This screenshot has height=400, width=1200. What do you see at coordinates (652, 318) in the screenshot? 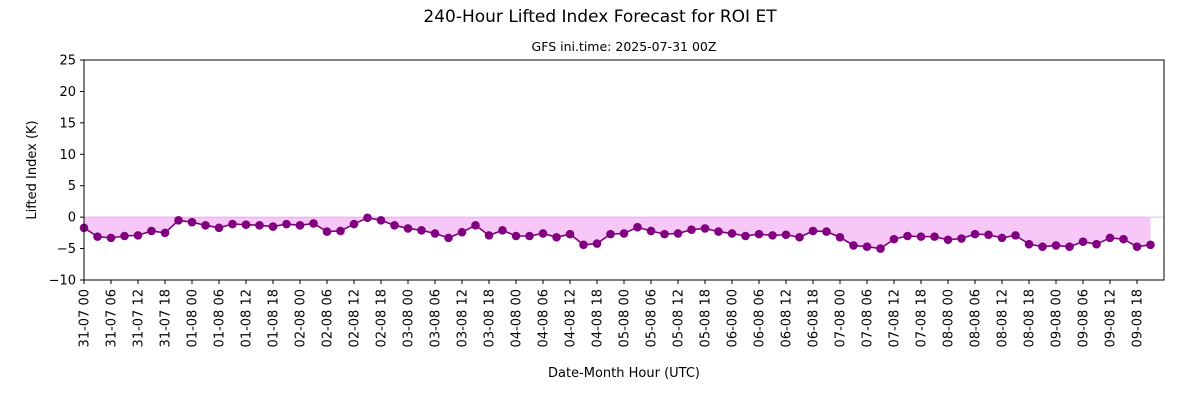
I see `x-tick-label: 05-08 06` at bounding box center [652, 318].